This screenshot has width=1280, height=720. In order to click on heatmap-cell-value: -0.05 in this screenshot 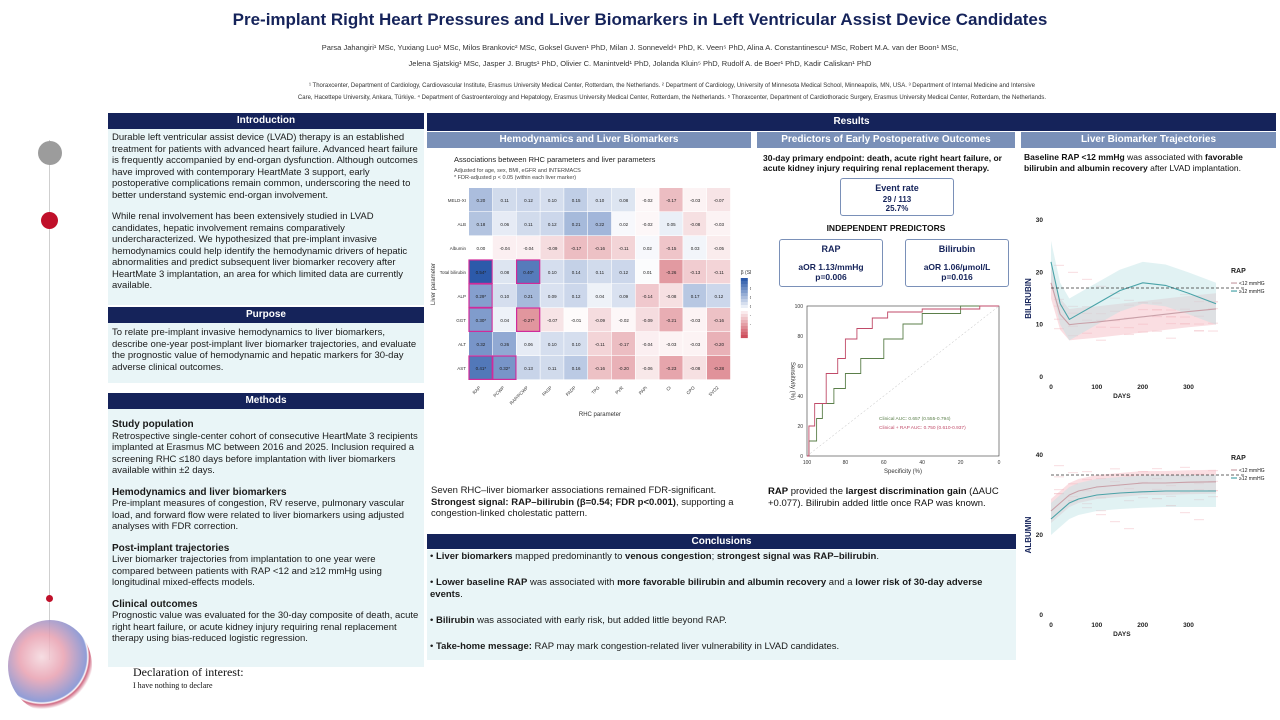, I will do `click(719, 248)`.